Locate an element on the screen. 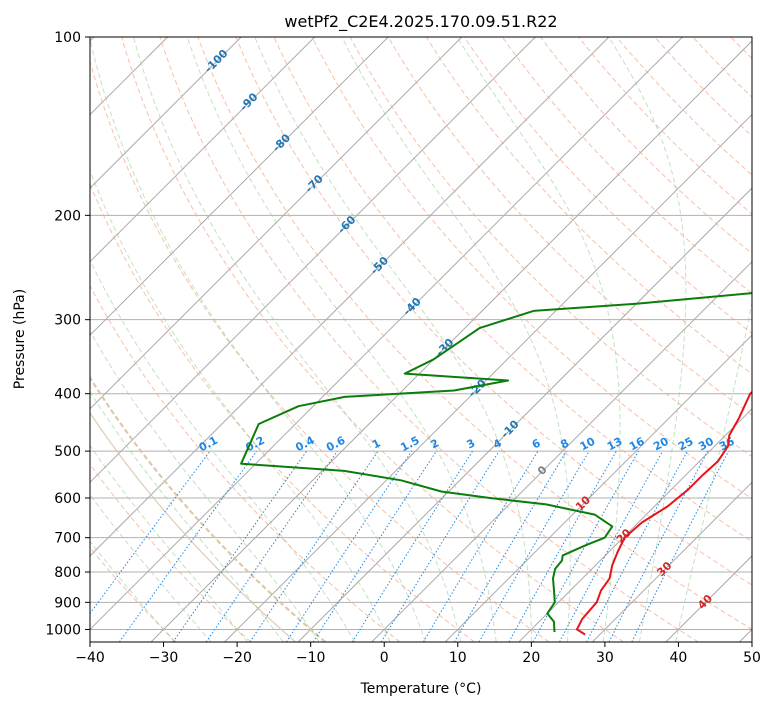 This screenshot has height=708, width=775. x-tick-label: 50 is located at coordinates (752, 658).